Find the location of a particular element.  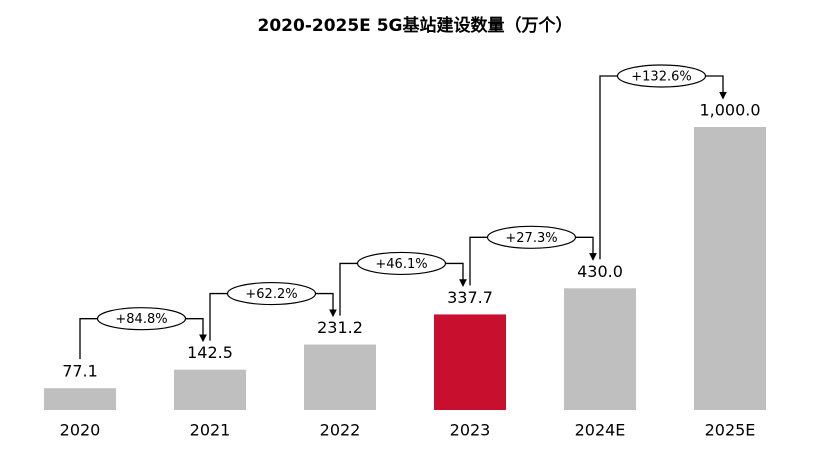

value-label: 430.0 is located at coordinates (600, 271).